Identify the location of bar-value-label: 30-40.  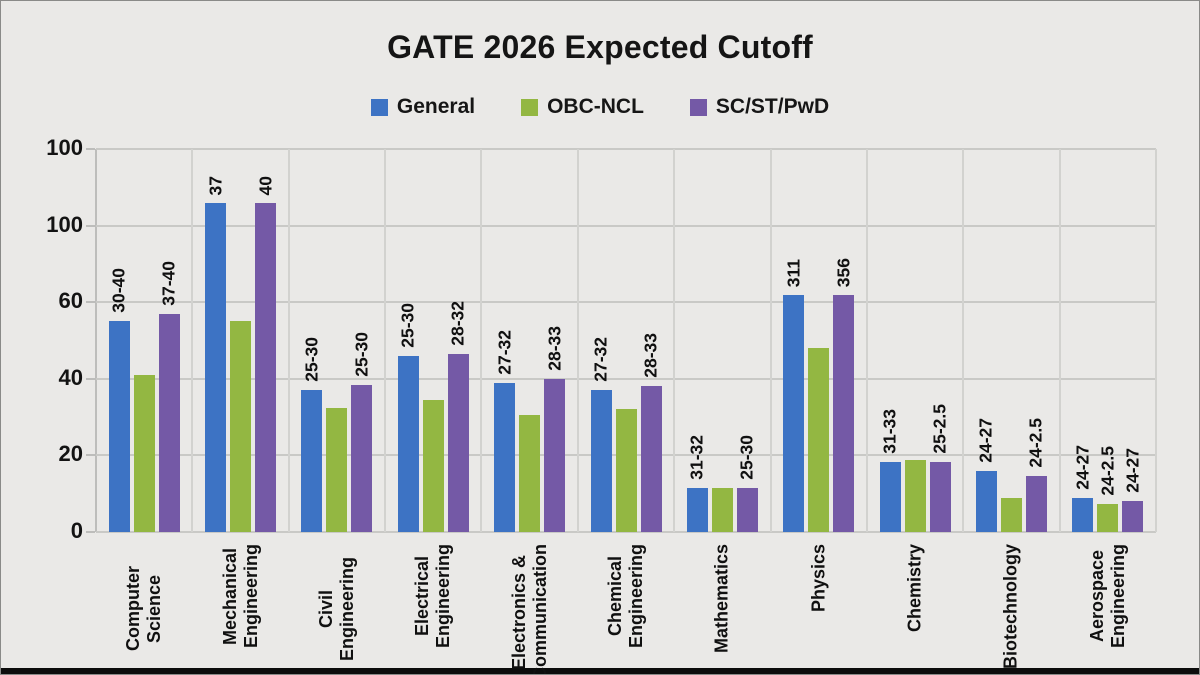
(118, 290).